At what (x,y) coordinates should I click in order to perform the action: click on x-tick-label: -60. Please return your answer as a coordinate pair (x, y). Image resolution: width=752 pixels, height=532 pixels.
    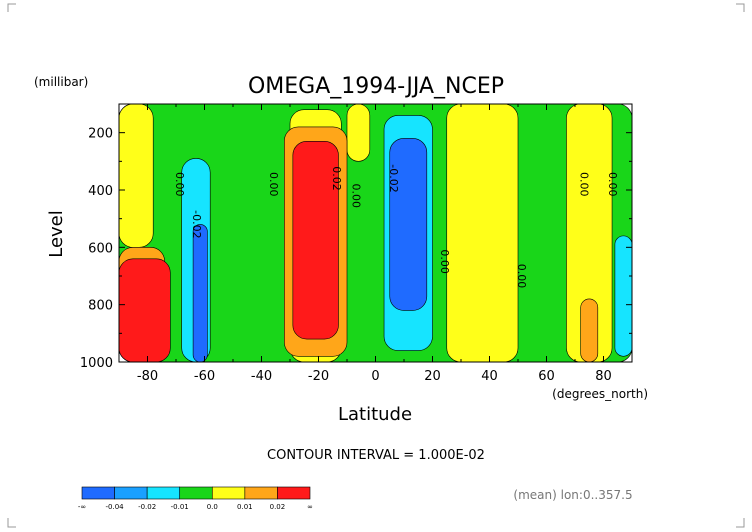
    Looking at the image, I should click on (204, 376).